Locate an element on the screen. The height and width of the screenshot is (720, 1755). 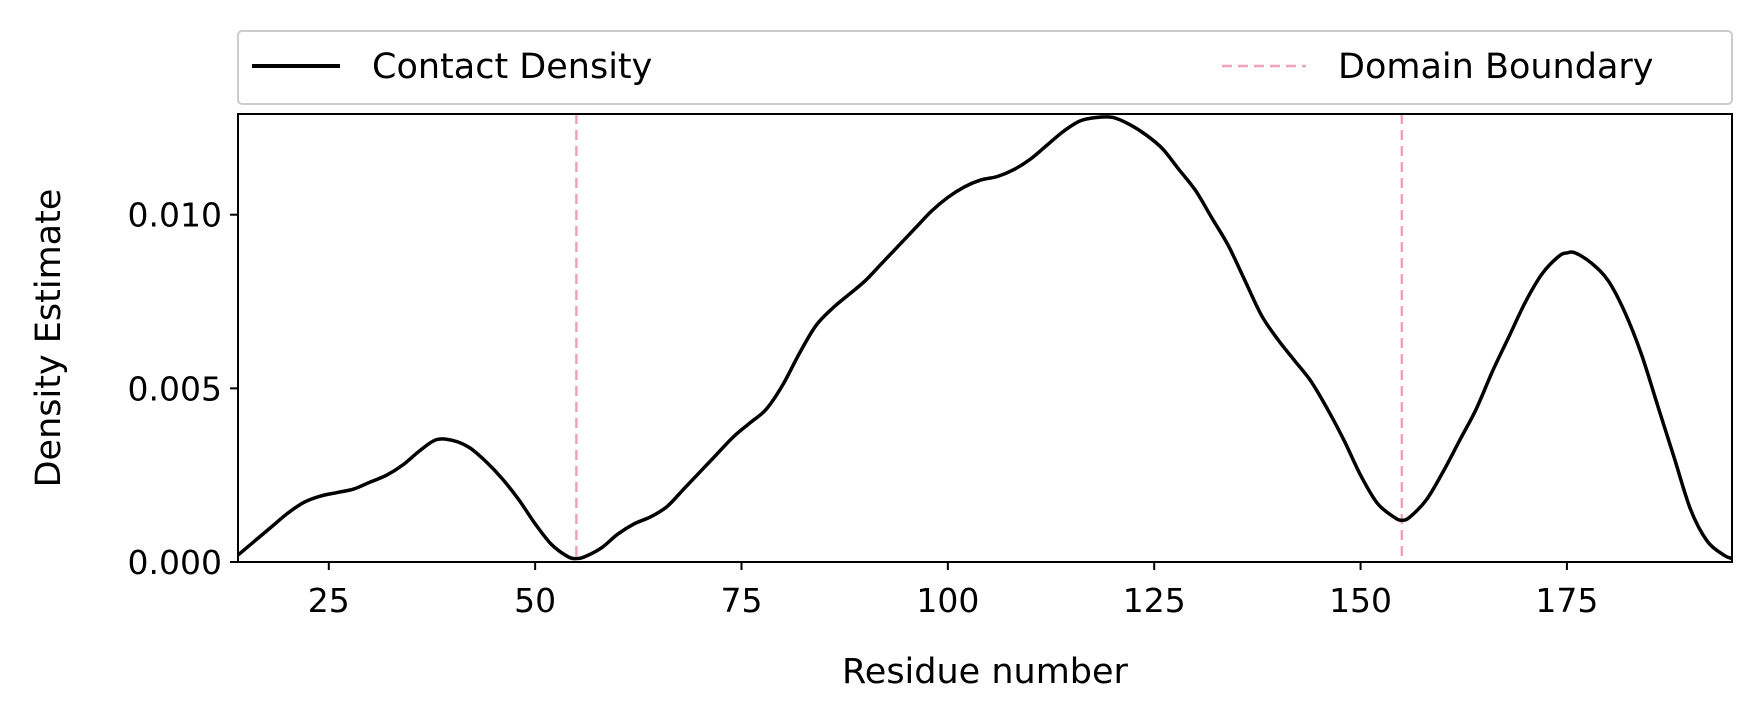
x-axis-title: Residue number is located at coordinates (985, 672).